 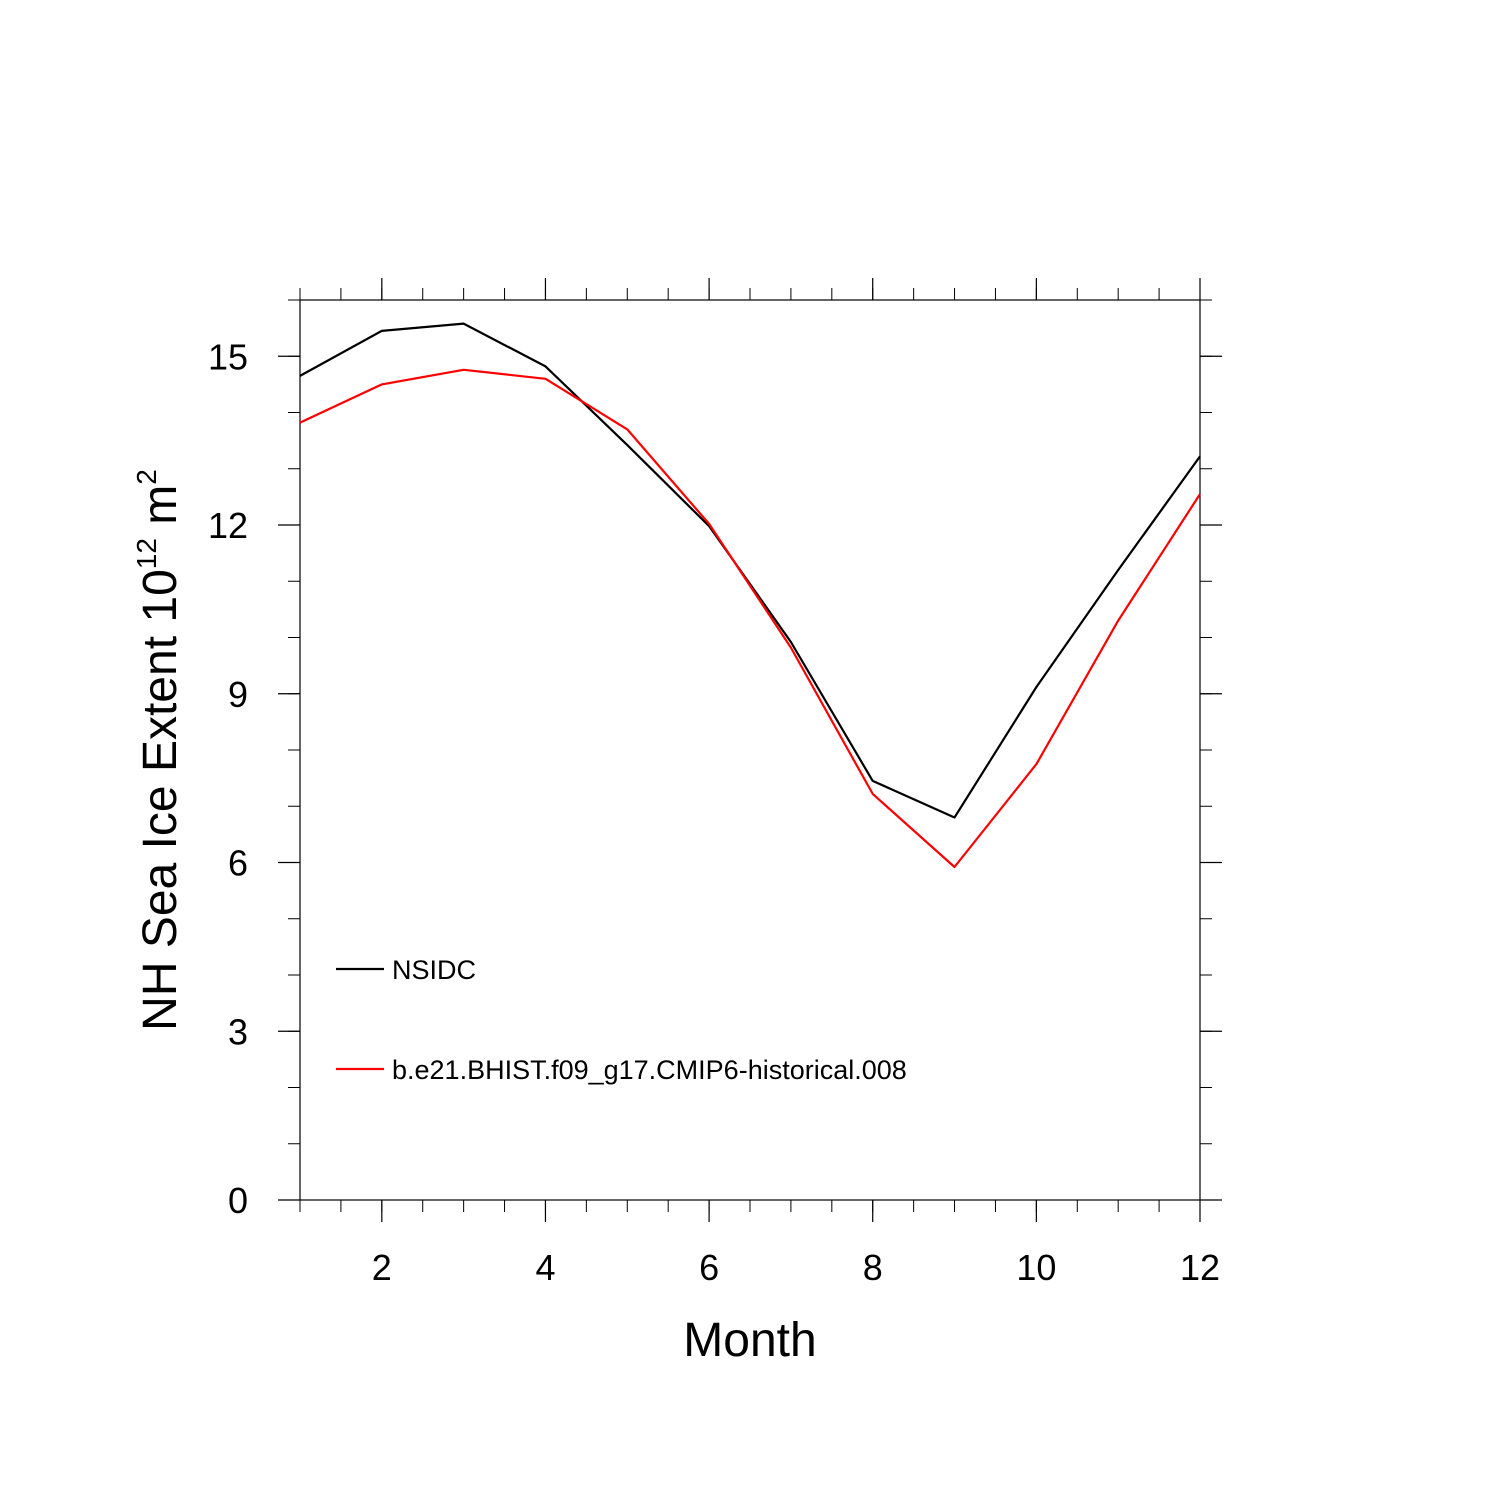 What do you see at coordinates (709, 1267) in the screenshot?
I see `x-tick-label: 6` at bounding box center [709, 1267].